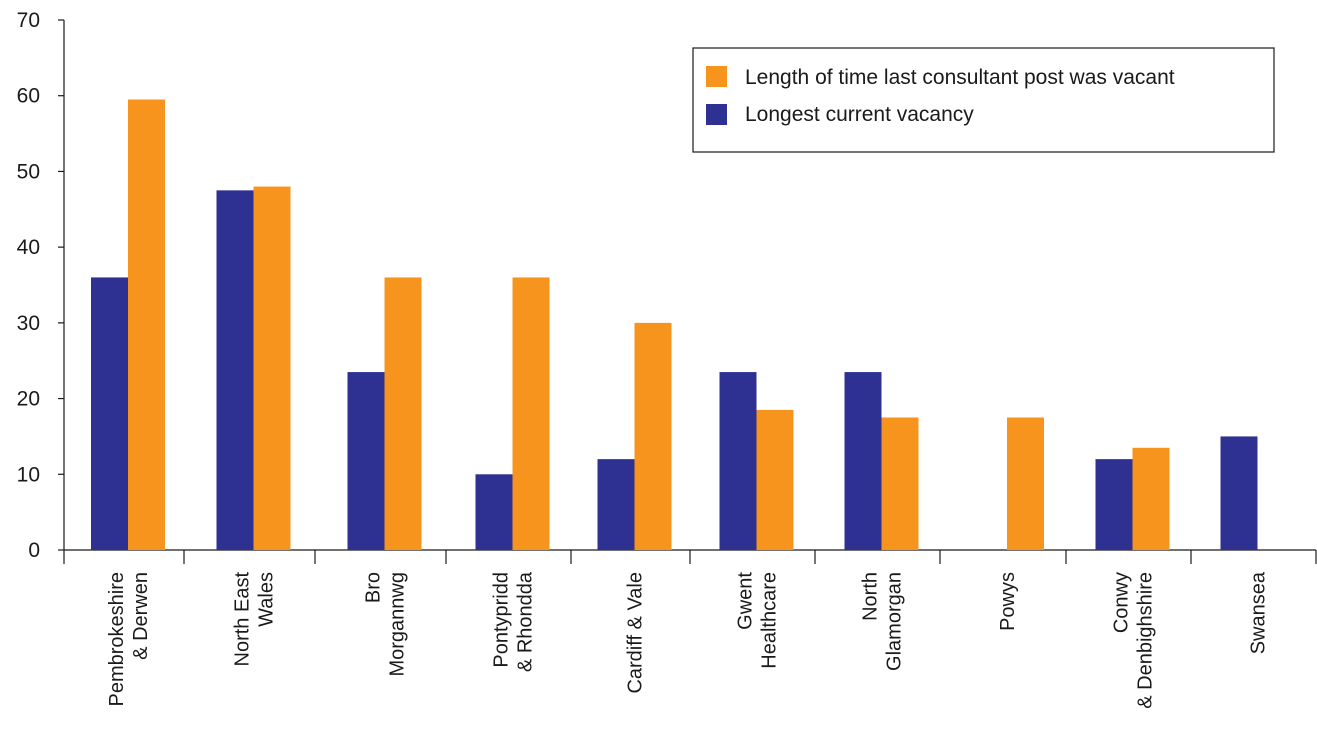 Image resolution: width=1317 pixels, height=736 pixels. Describe the element at coordinates (28, 323) in the screenshot. I see `y-tick-label: 30` at that location.